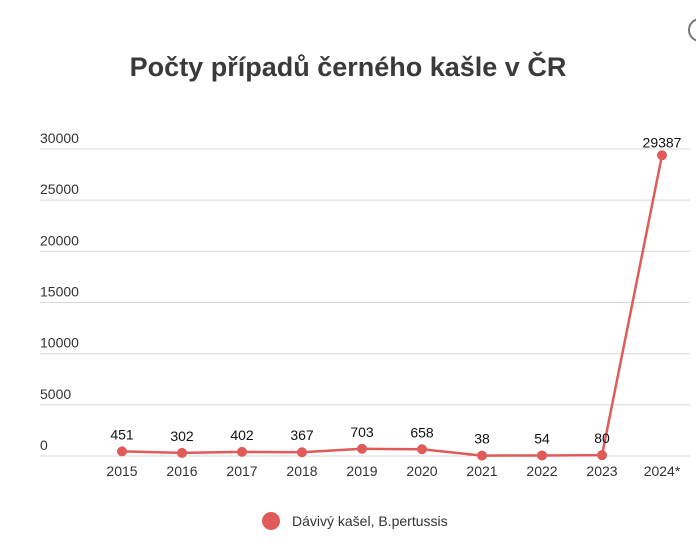  I want to click on x-tick-label: 2018, so click(301, 471).